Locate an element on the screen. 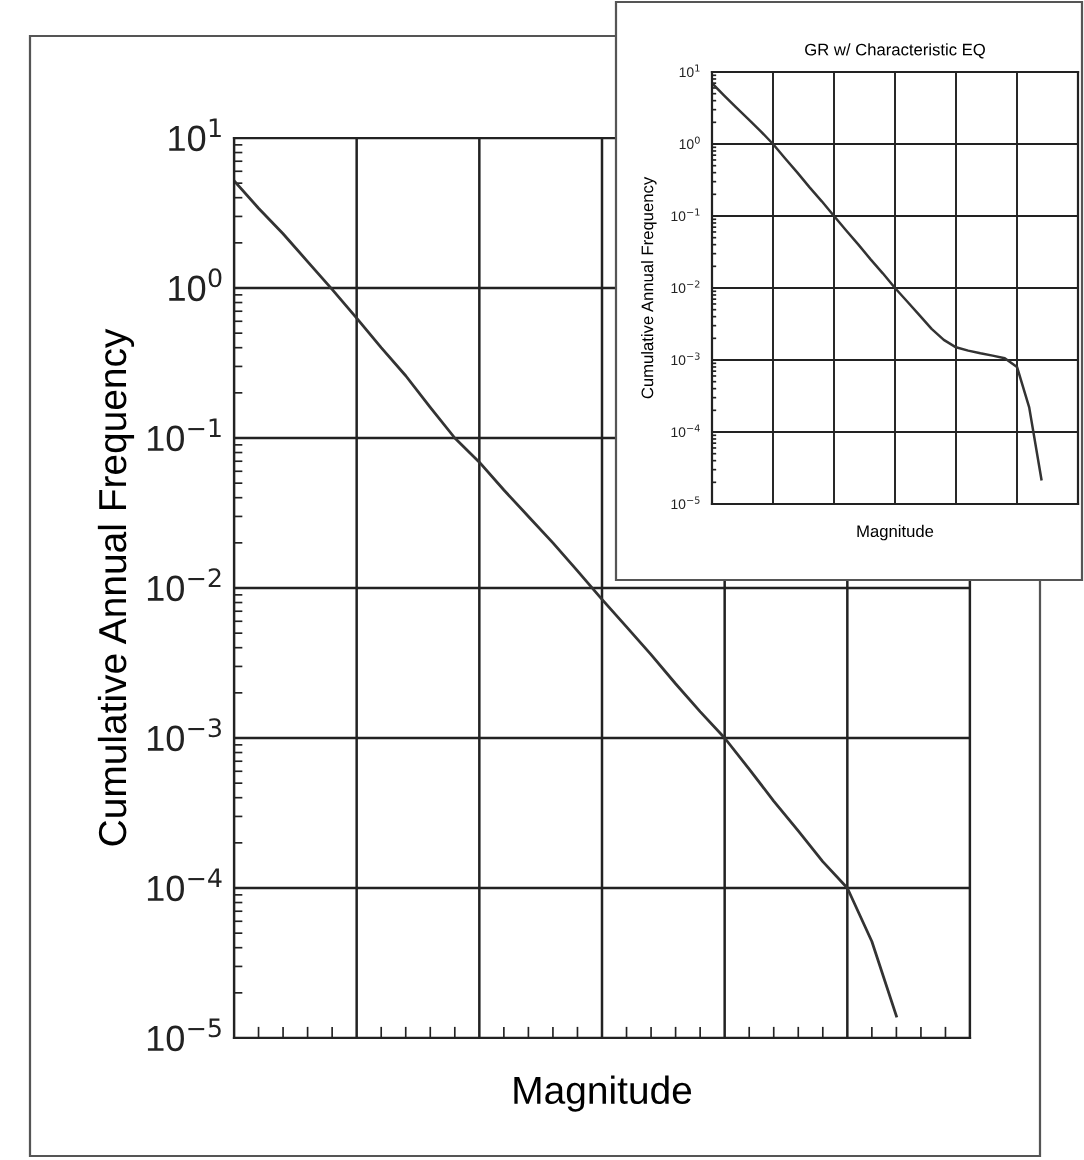 This screenshot has width=1084, height=1160. chart-title: GR w/ Characteristic EQ is located at coordinates (895, 51).